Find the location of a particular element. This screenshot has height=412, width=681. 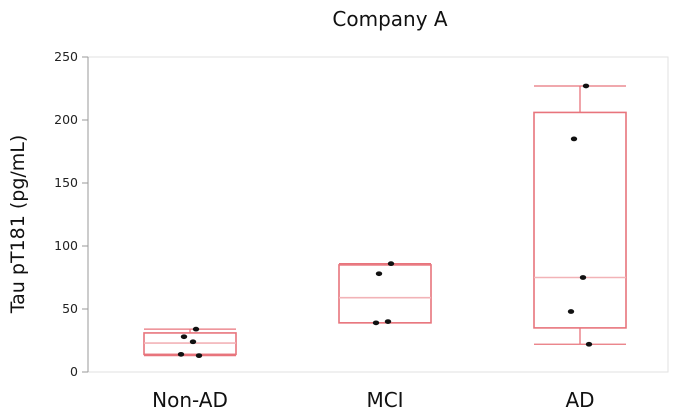

y-tick-label: 200 is located at coordinates (66, 119).